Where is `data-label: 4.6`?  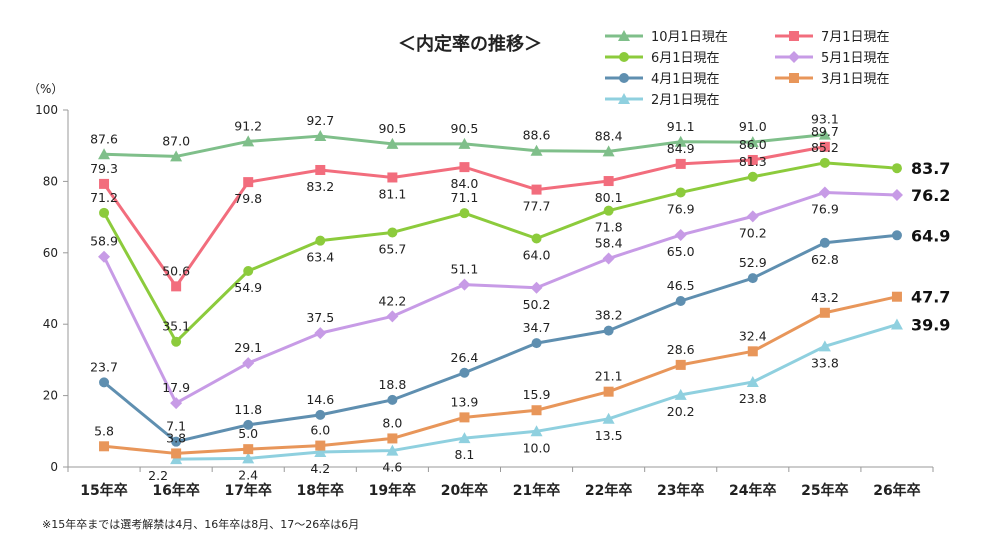 data-label: 4.6 is located at coordinates (392, 467).